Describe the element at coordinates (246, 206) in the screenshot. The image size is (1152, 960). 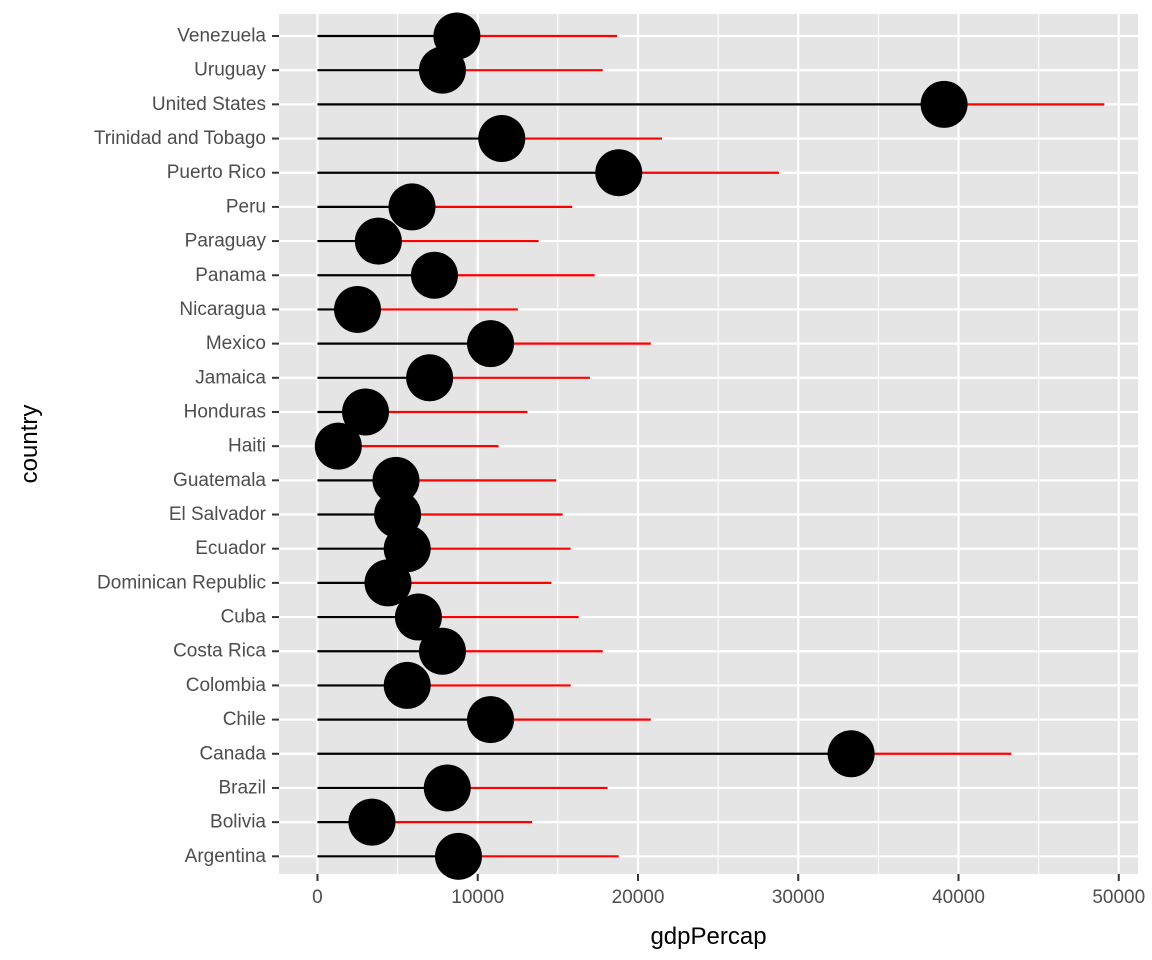
I see `y-tick-label: Peru` at that location.